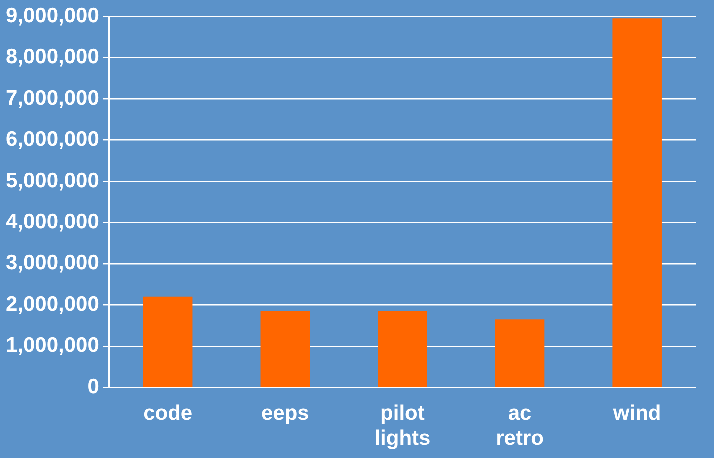 The width and height of the screenshot is (714, 458). Describe the element at coordinates (94, 386) in the screenshot. I see `y-tick-label: 0` at that location.